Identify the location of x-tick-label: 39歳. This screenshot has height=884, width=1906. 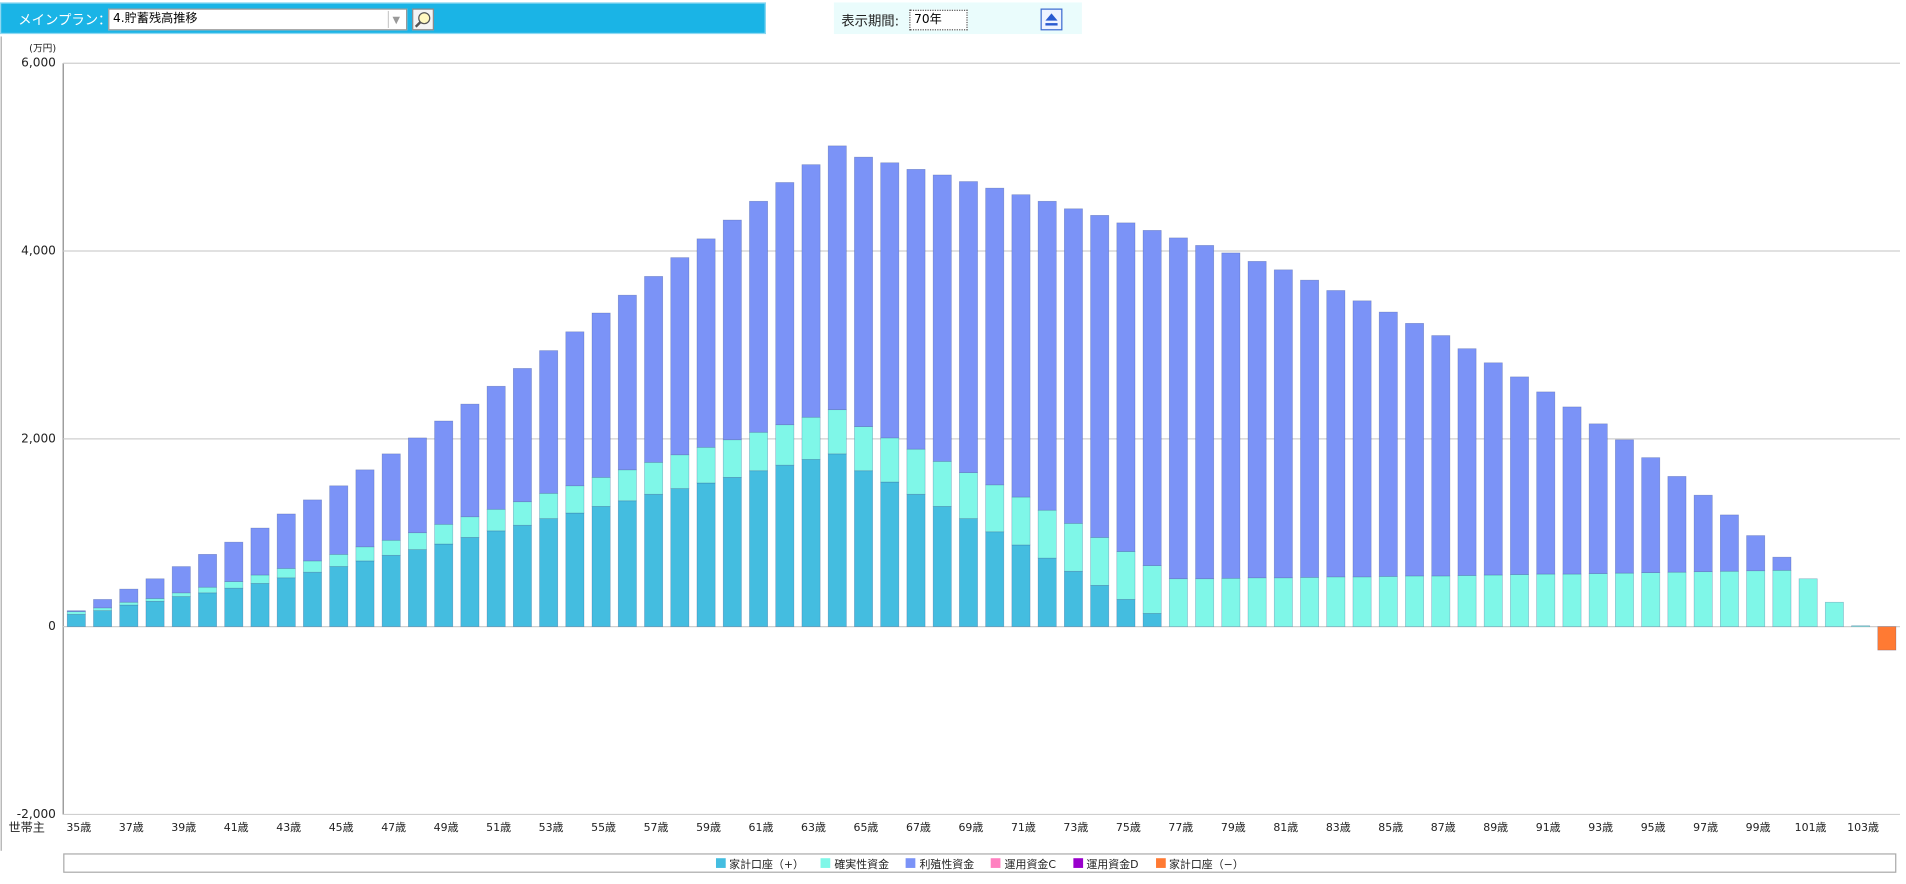
(183, 827).